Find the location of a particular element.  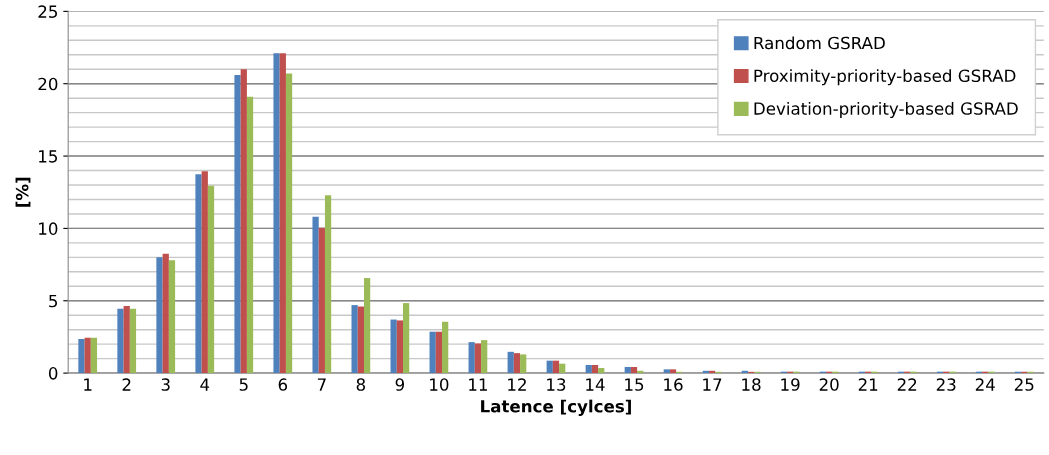

x-tick-label: 20 is located at coordinates (829, 384).